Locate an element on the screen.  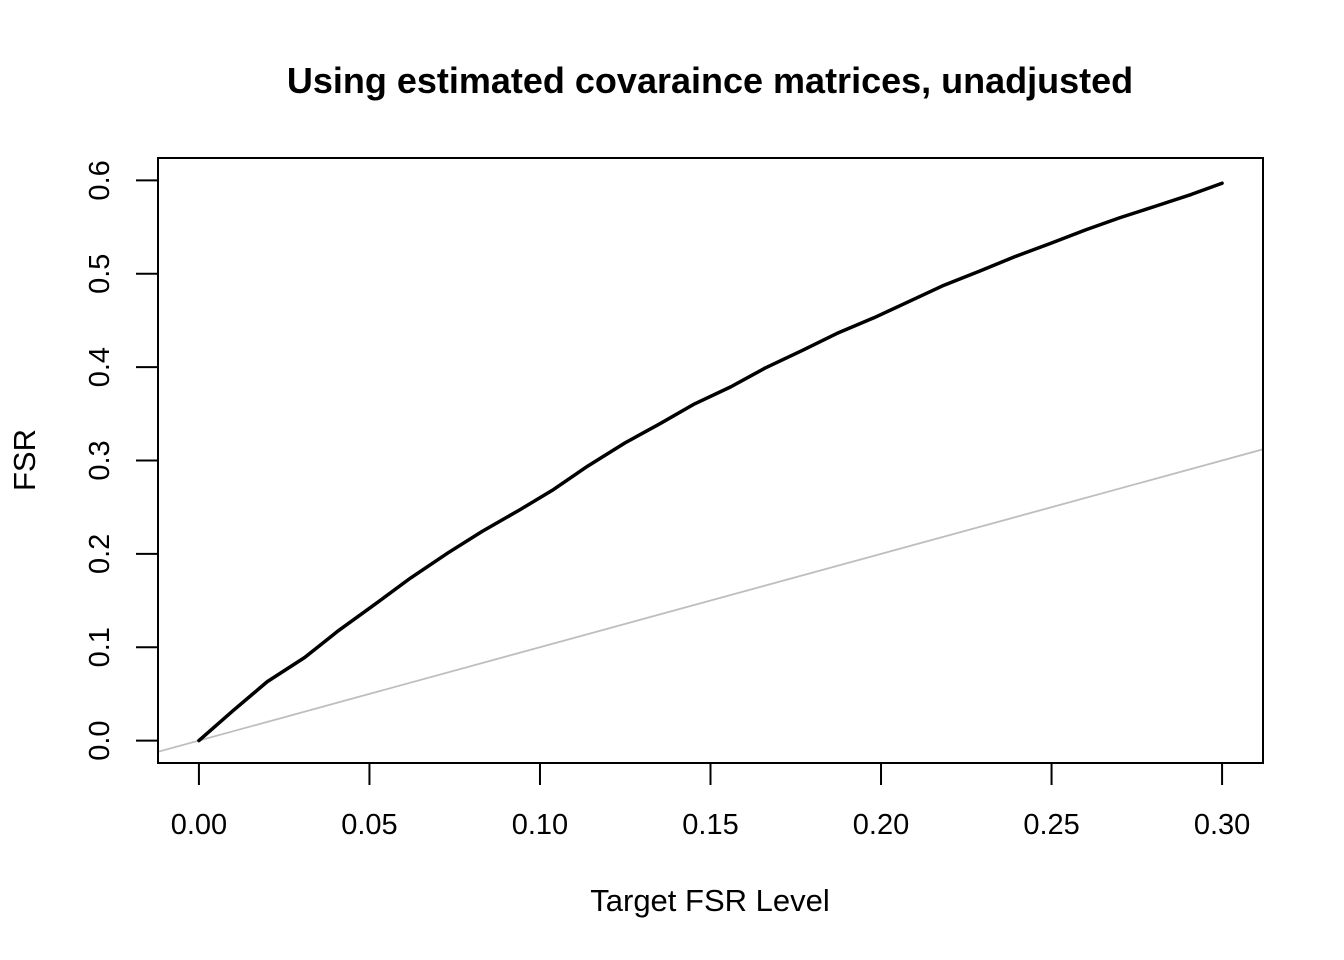
x-tick-label: 0.15 is located at coordinates (710, 825).